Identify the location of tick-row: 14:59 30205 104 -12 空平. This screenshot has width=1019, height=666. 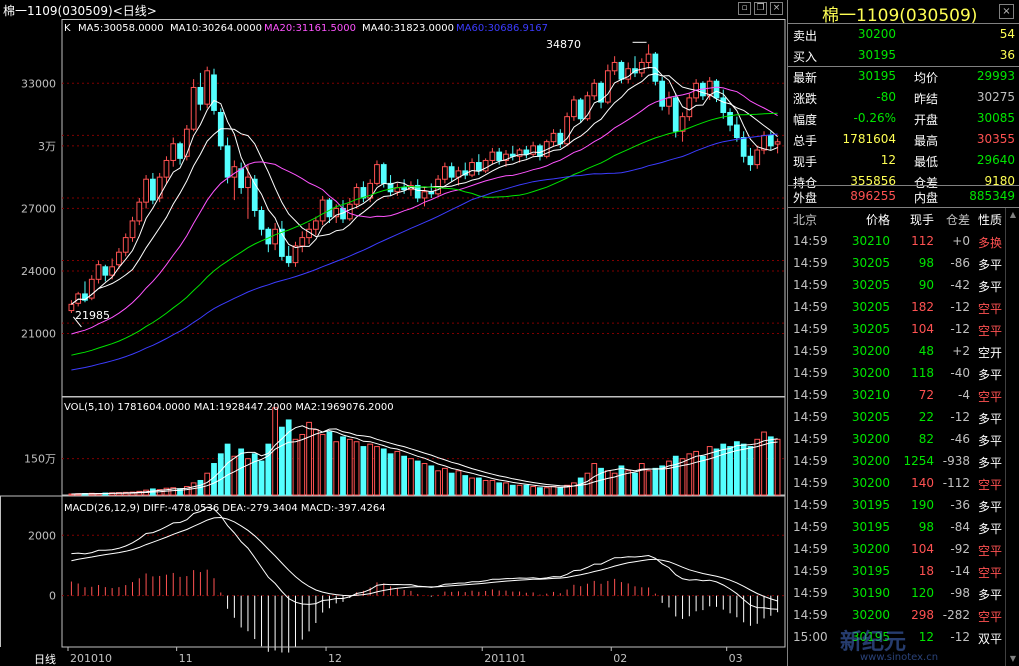
(903, 329).